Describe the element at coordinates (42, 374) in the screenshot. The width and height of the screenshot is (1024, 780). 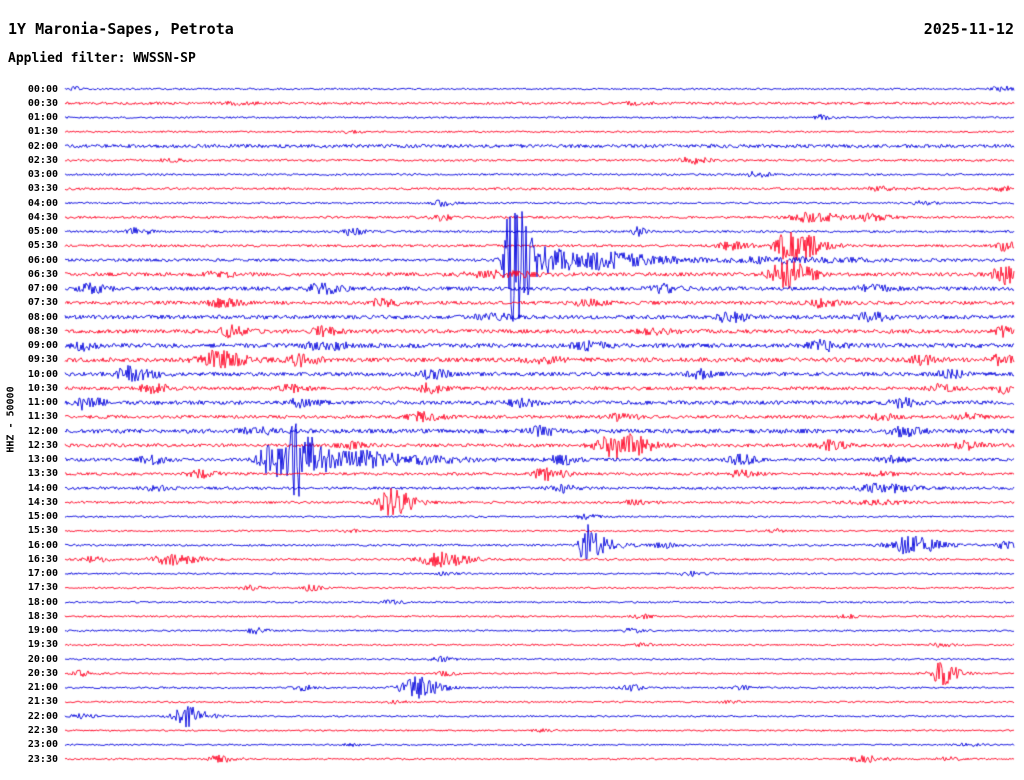
I see `time-label: 10:00` at that location.